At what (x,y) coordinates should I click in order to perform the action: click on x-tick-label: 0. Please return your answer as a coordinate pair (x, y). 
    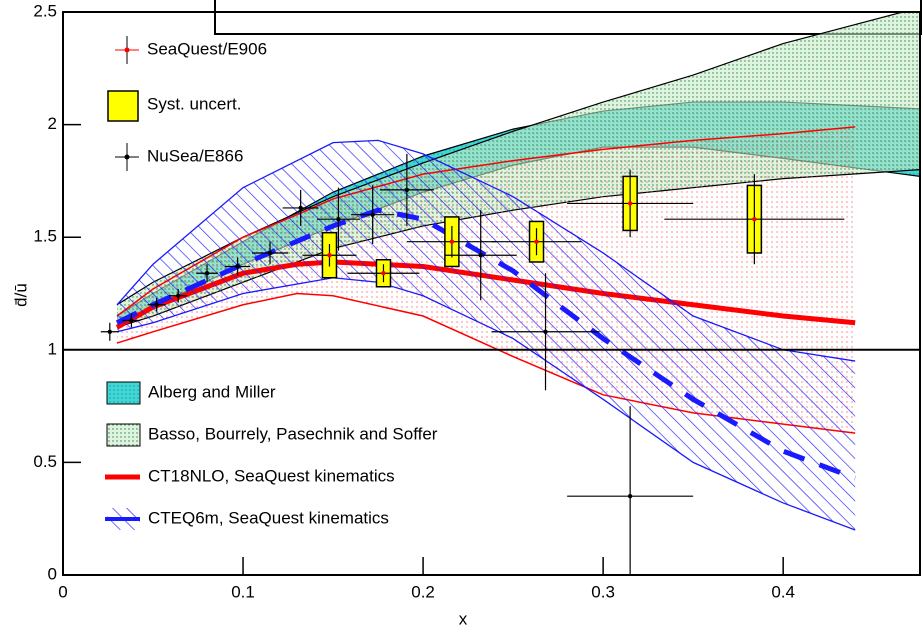
    Looking at the image, I should click on (62, 591).